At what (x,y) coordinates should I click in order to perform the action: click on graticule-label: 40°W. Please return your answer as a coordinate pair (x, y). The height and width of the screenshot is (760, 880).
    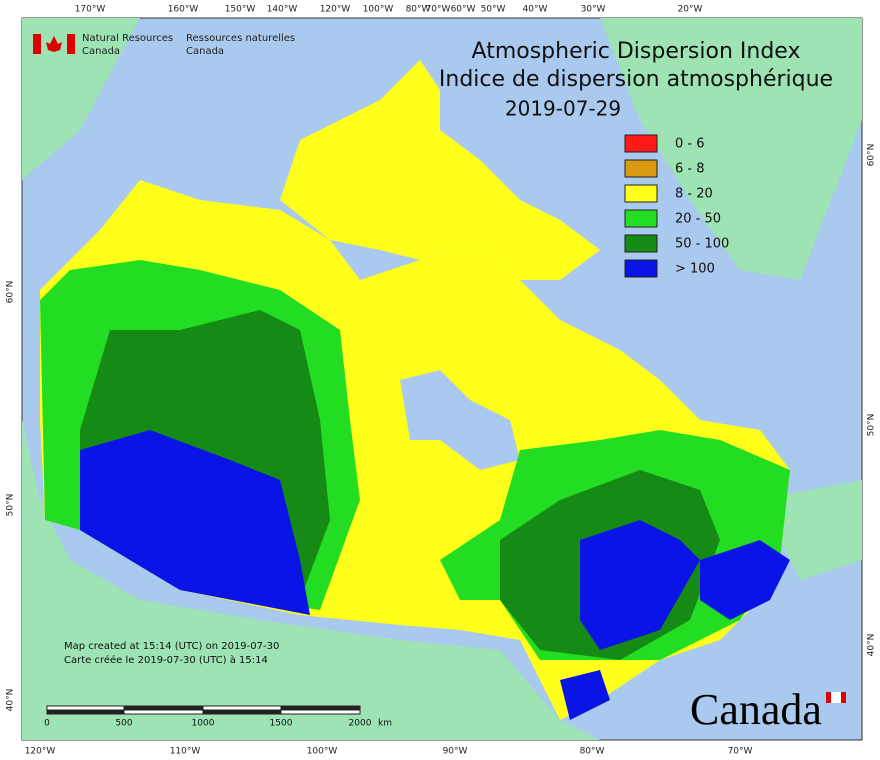
    Looking at the image, I should click on (535, 10).